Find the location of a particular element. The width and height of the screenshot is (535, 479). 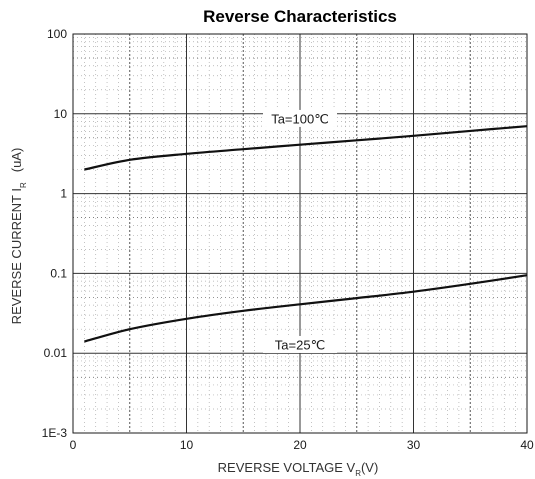

x-tick-label: 30 is located at coordinates (414, 445).